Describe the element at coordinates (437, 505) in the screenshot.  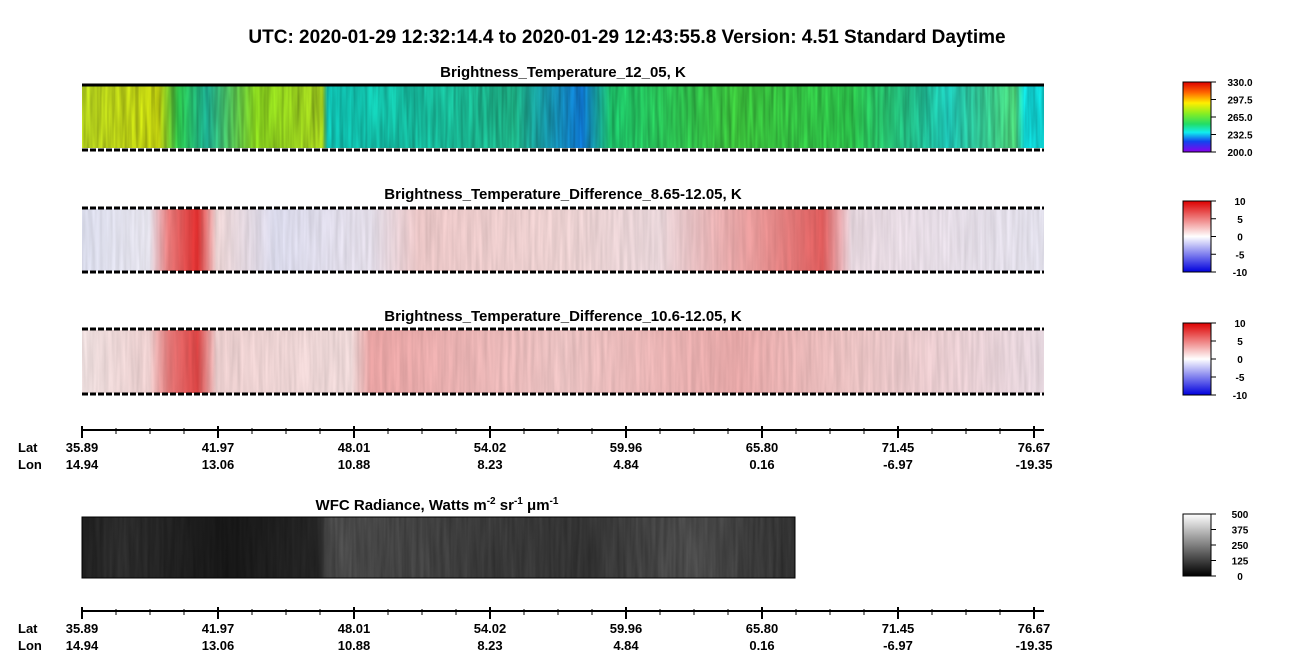
I see `panel-title: WFC Radiance, Watts m-2 sr-1 μm-1` at that location.